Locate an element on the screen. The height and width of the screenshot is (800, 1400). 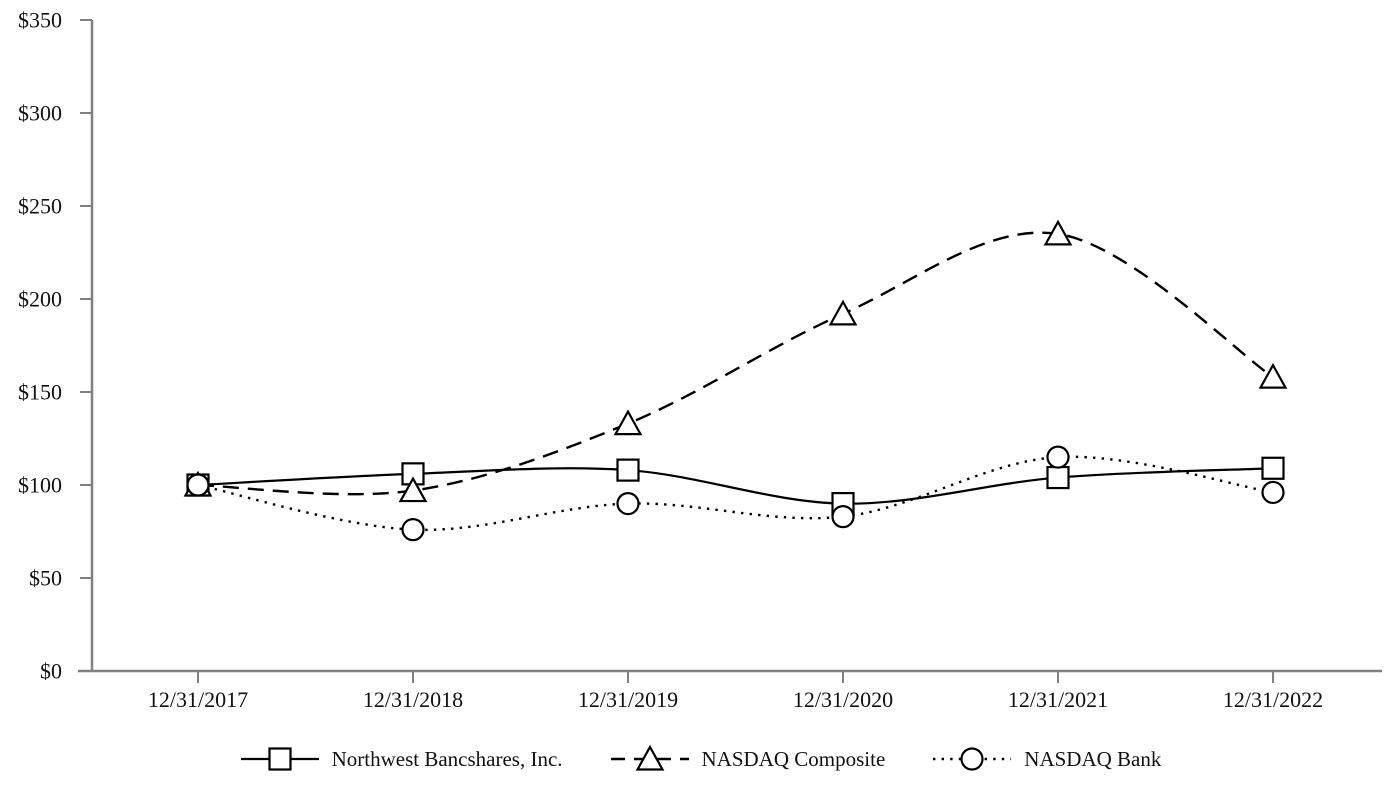
legend-sample-square is located at coordinates (279, 759).